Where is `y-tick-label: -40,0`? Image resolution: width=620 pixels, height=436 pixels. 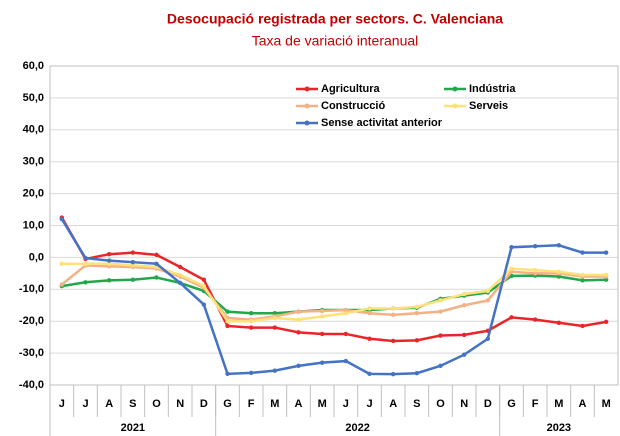 y-tick-label: -40,0 is located at coordinates (31, 385).